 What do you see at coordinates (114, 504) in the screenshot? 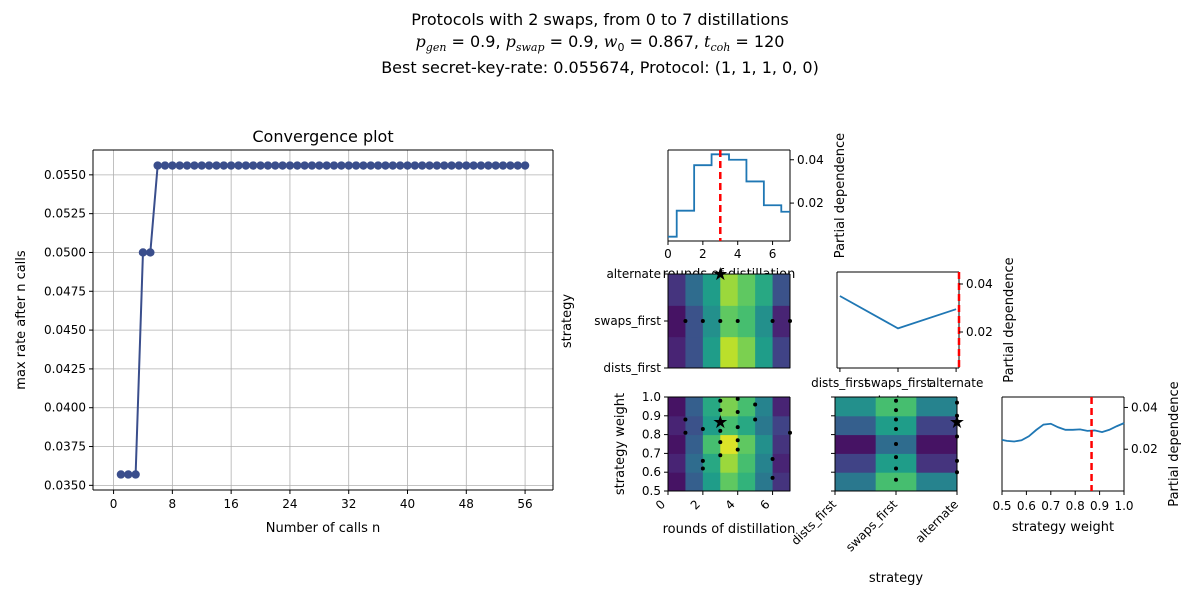
I see `convergence-xtick-label: 0` at bounding box center [114, 504].